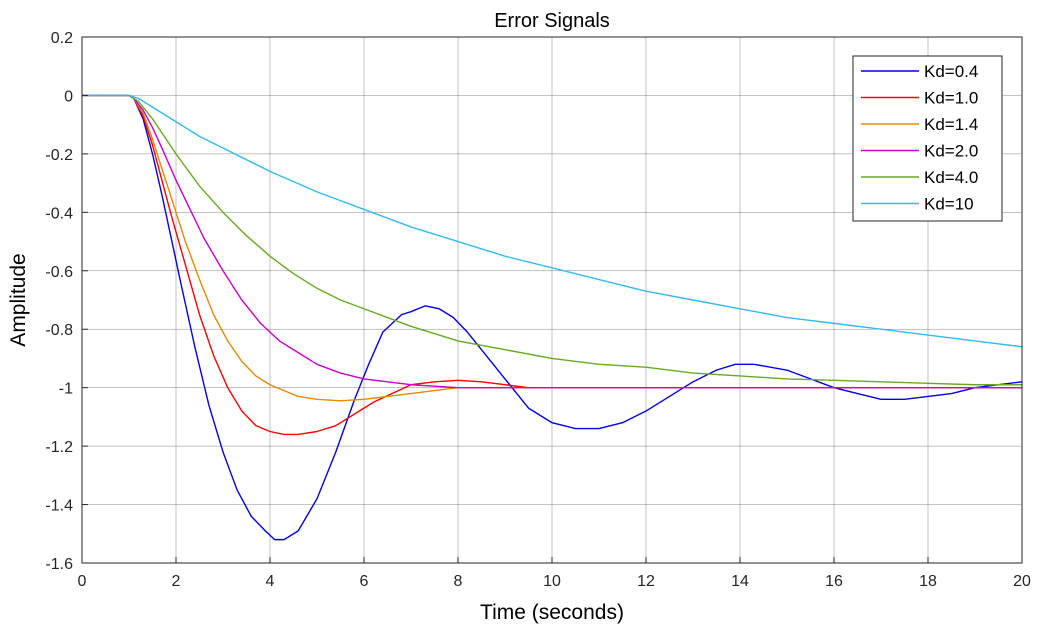 This screenshot has width=1048, height=638. Describe the element at coordinates (951, 124) in the screenshot. I see `legend-label-2: Kd=1.4` at that location.